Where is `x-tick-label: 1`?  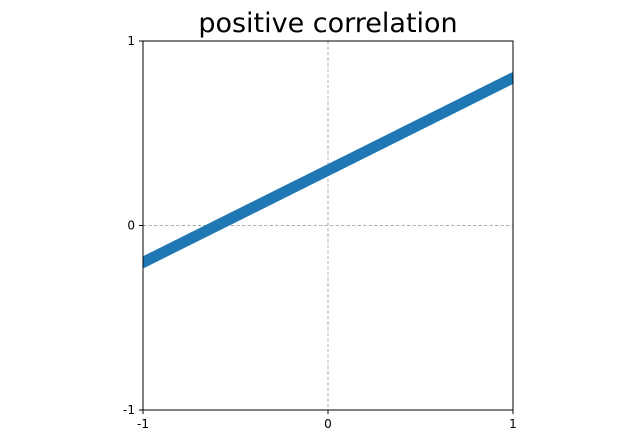 x-tick-label: 1 is located at coordinates (513, 424).